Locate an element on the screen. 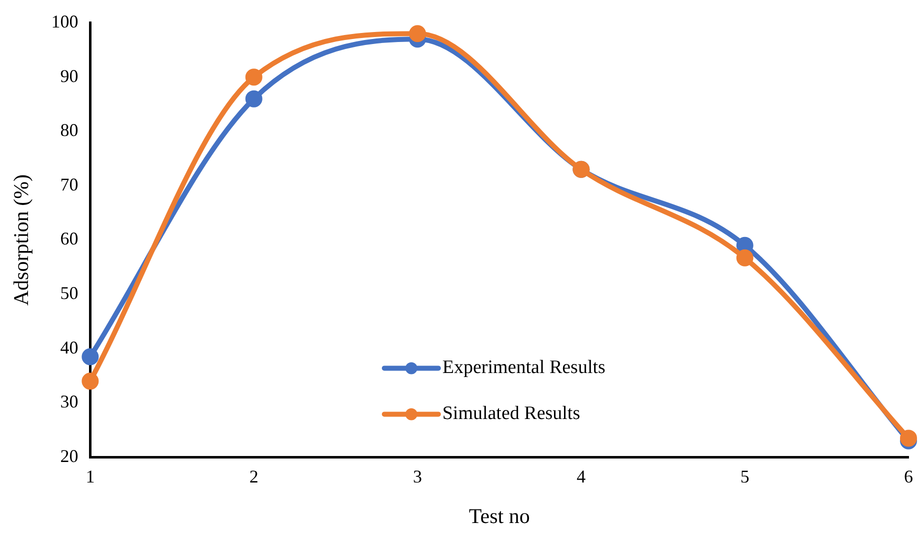 The width and height of the screenshot is (923, 540). x-tick-label: 1 is located at coordinates (90, 476).